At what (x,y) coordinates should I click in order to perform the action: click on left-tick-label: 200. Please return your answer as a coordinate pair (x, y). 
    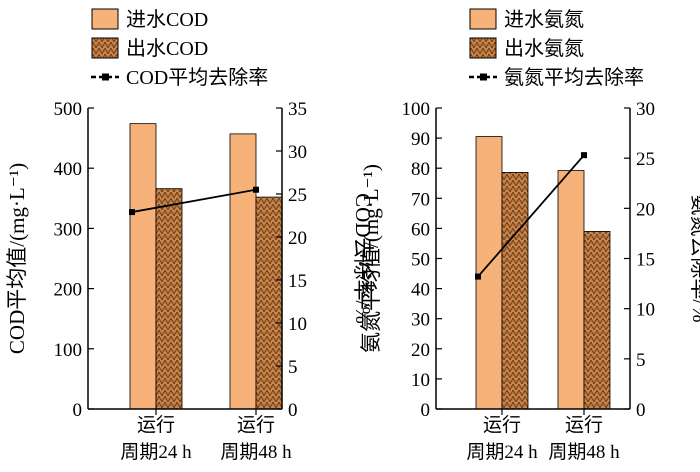
    Looking at the image, I should click on (68, 290).